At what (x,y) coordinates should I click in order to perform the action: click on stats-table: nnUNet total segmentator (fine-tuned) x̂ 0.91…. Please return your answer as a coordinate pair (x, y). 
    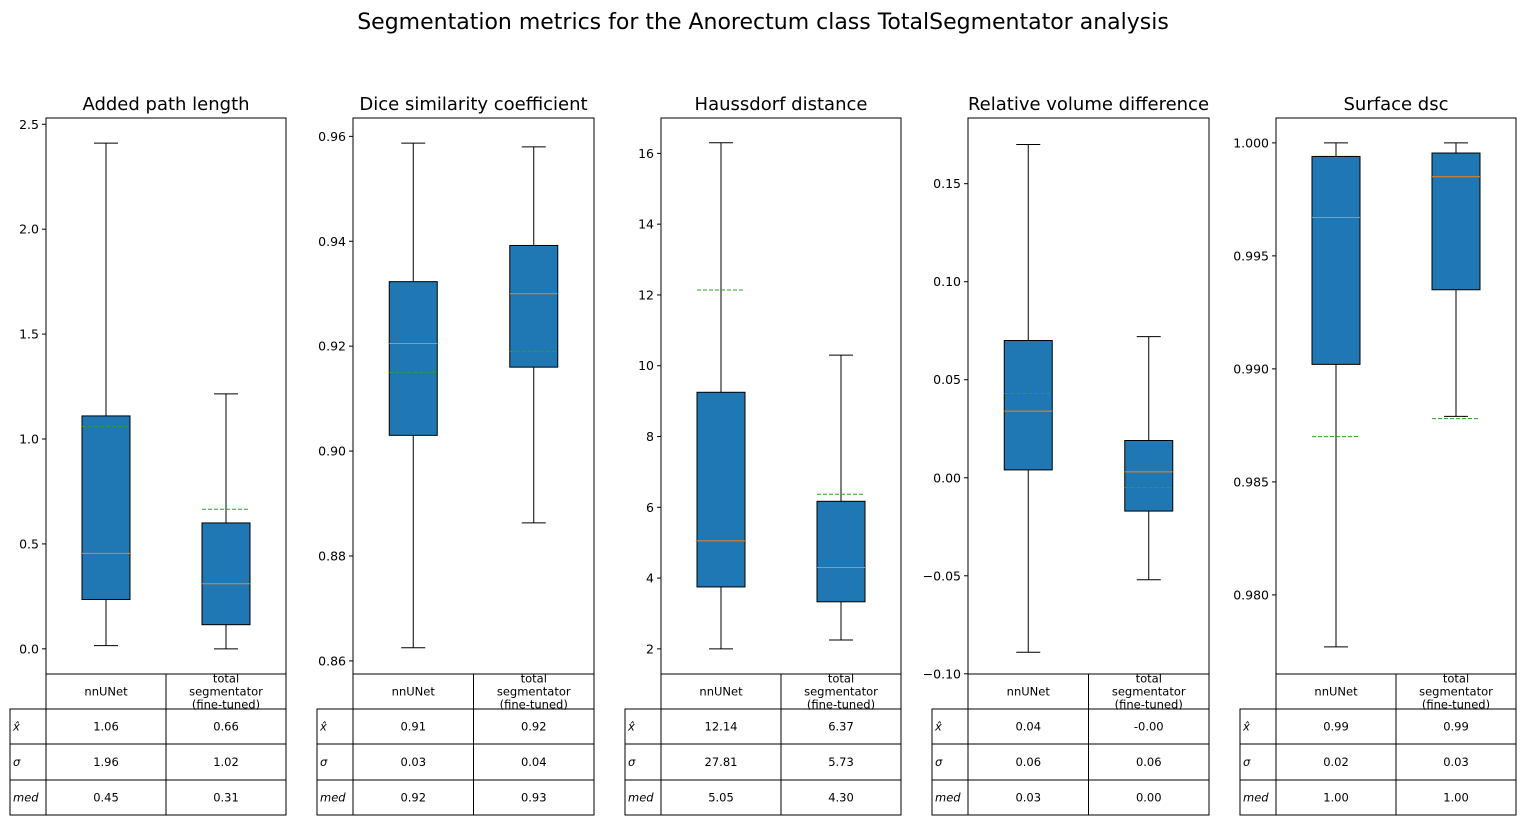
    Looking at the image, I should click on (455, 744).